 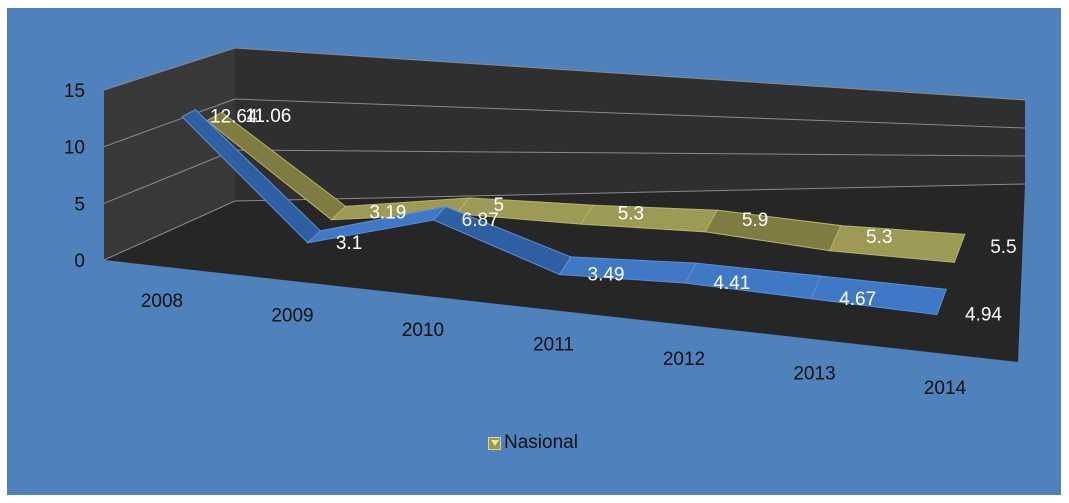 I want to click on data-label: 4.94, so click(x=983, y=315).